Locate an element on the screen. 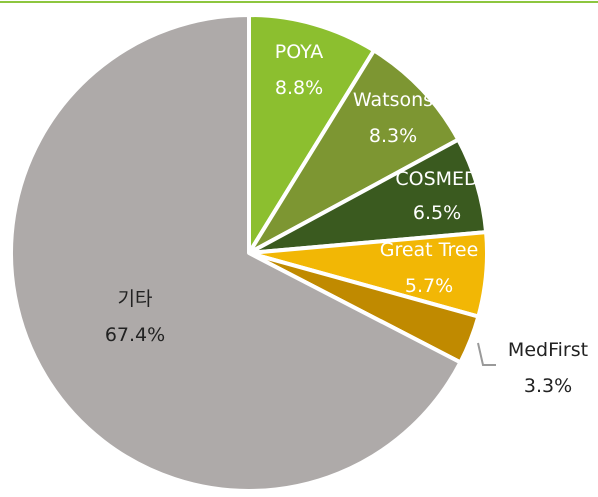 The height and width of the screenshot is (497, 598). leader-line-medfirst is located at coordinates (486, 354).